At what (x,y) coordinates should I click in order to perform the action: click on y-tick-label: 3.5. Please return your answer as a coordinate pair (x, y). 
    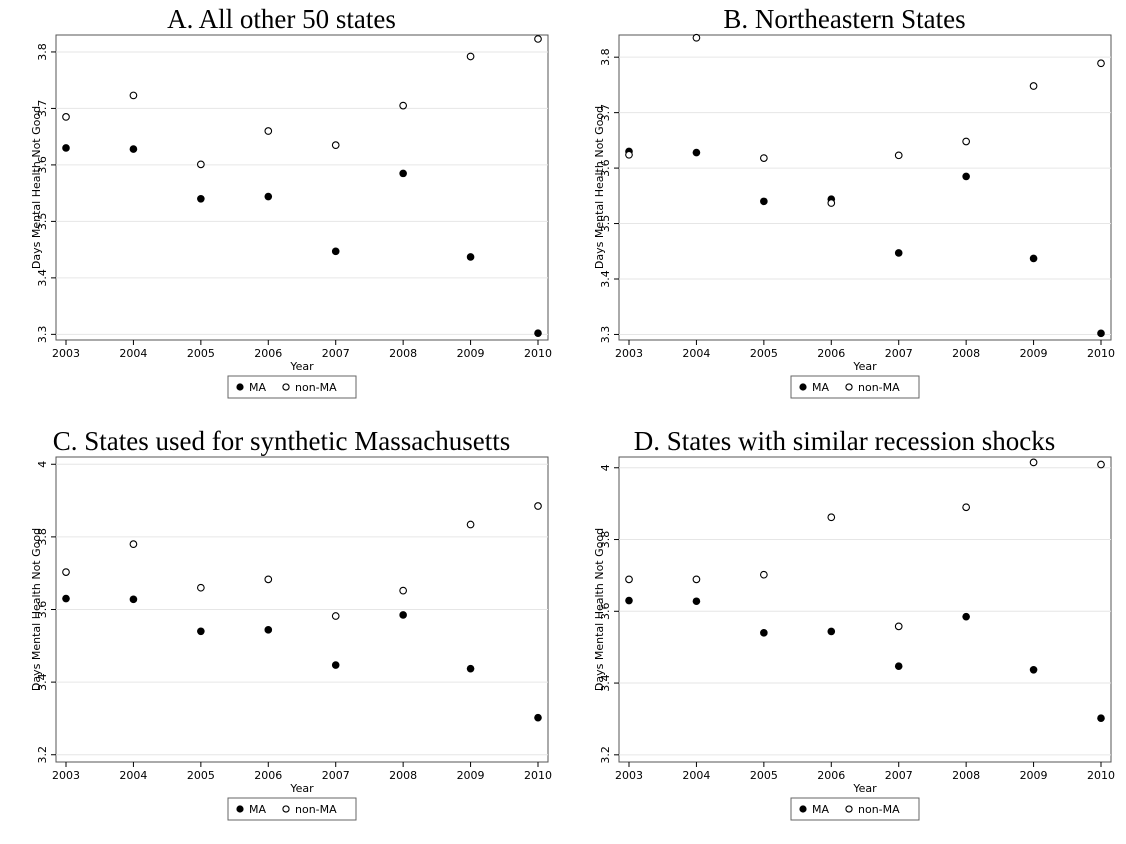
    Looking at the image, I should click on (605, 224).